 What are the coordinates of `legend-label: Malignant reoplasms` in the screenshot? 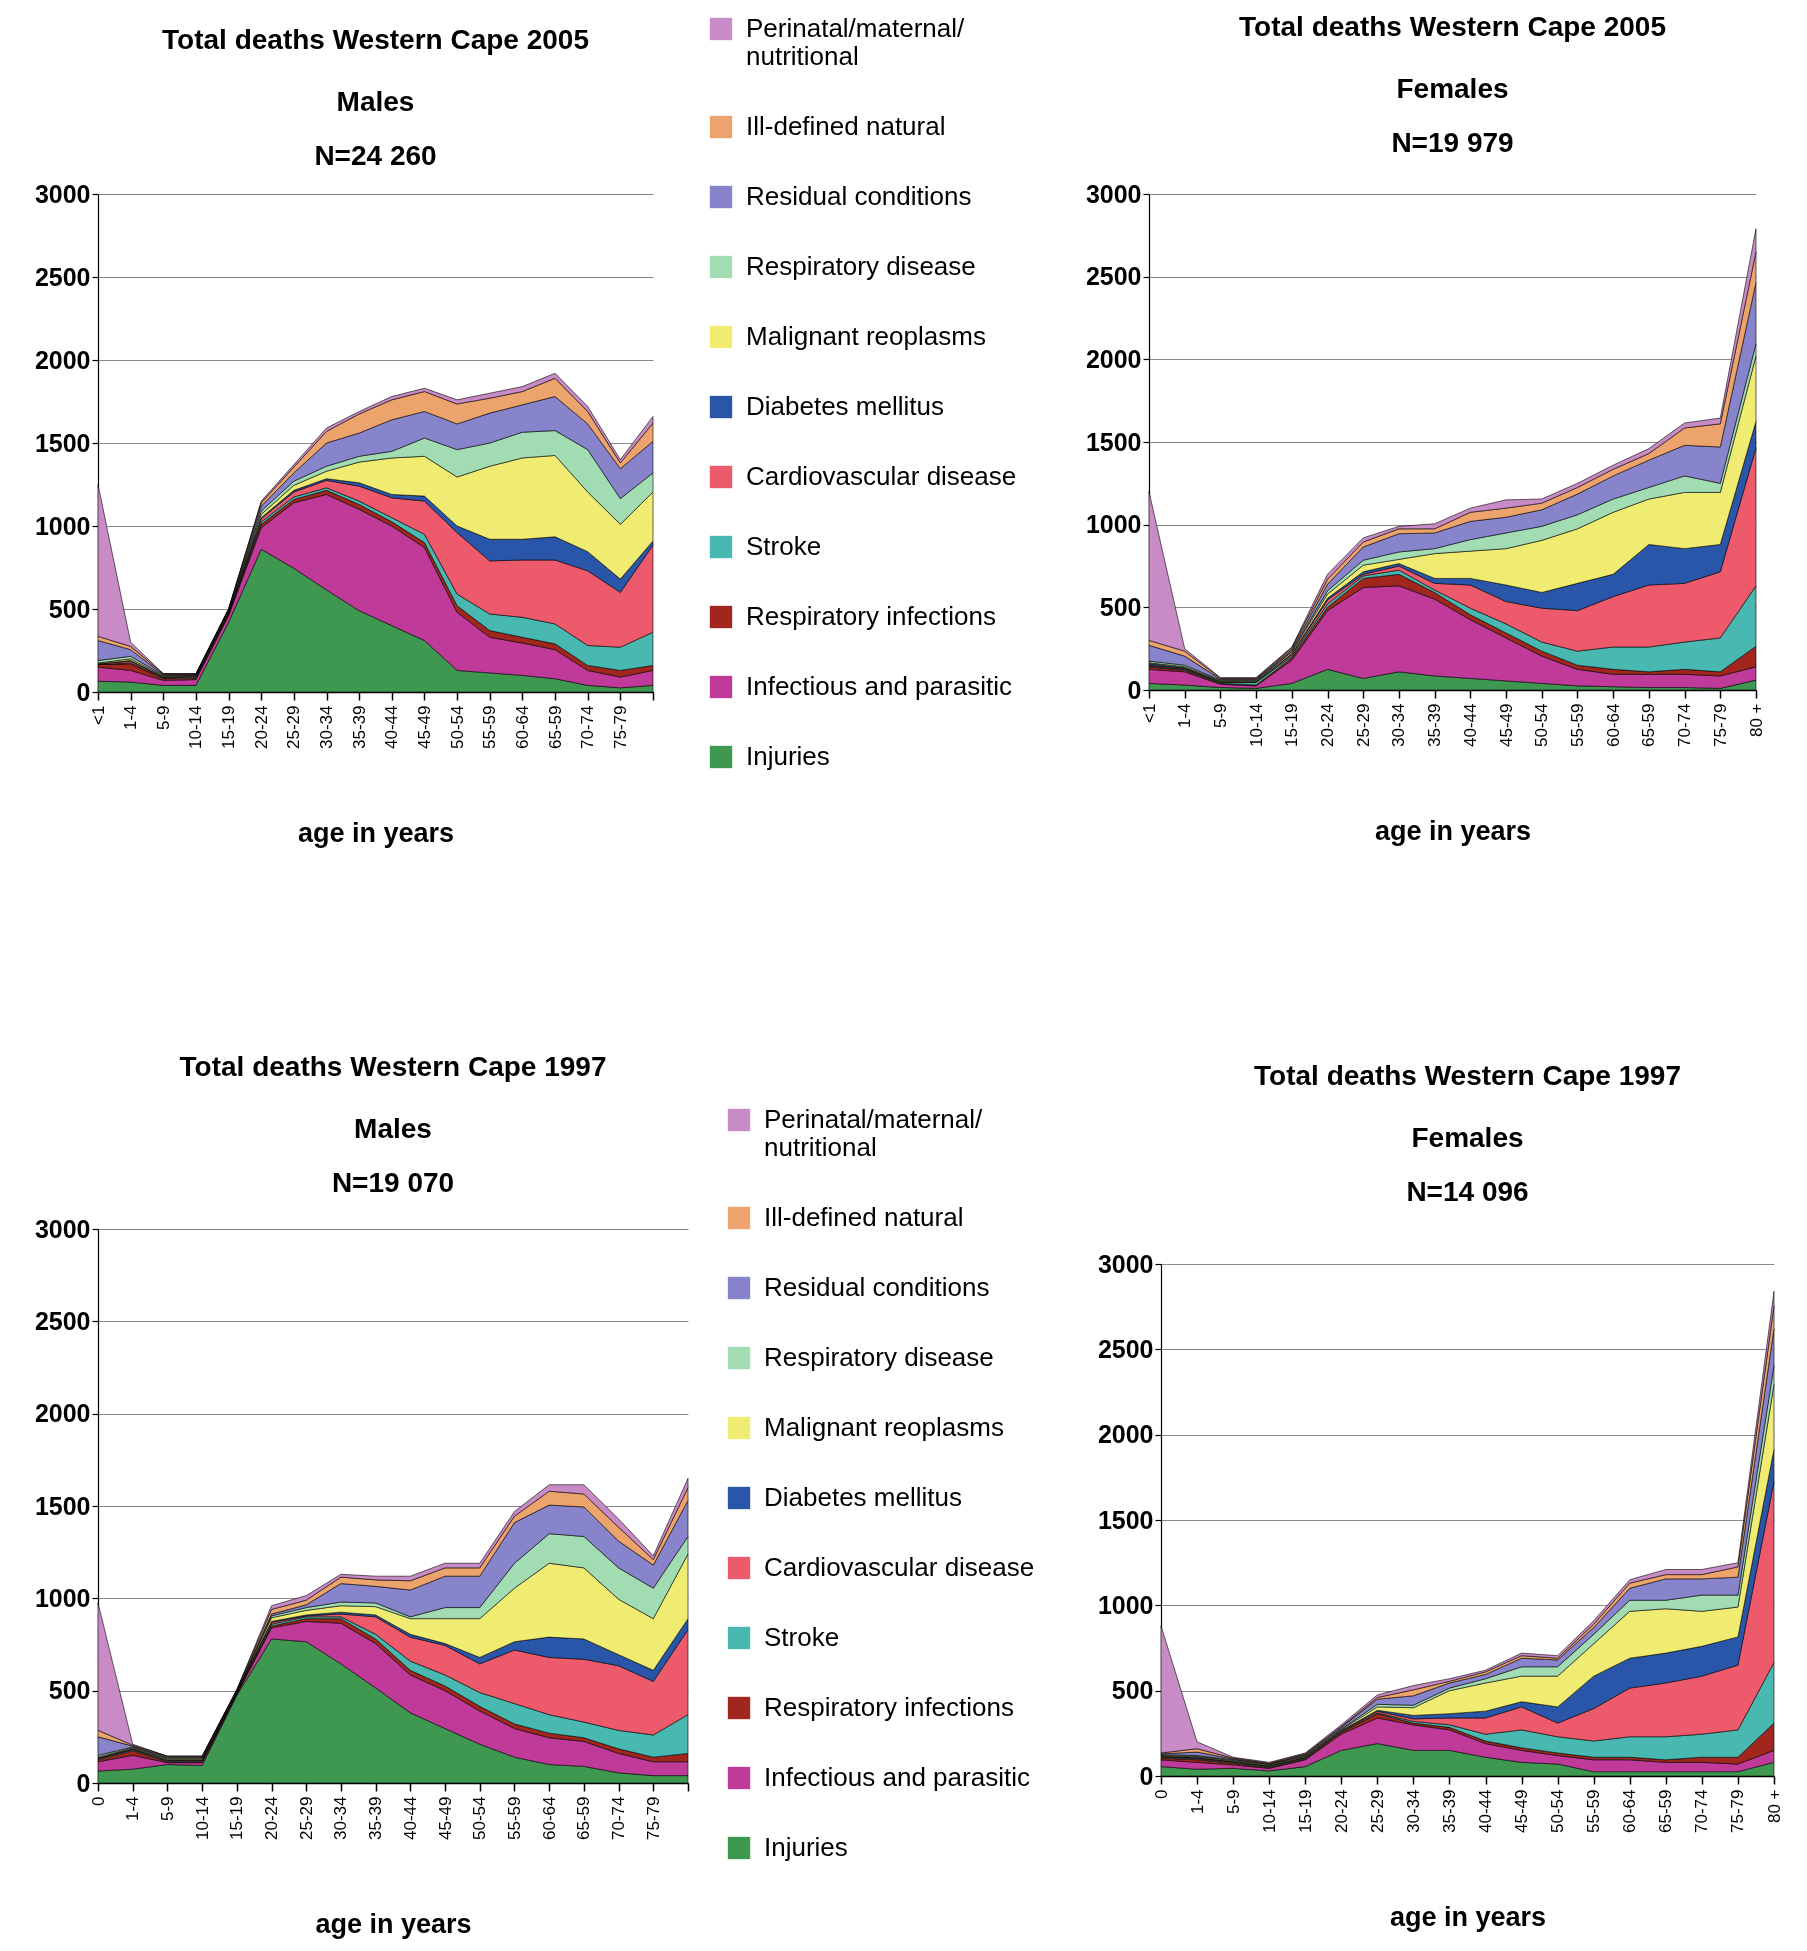 It's located at (866, 336).